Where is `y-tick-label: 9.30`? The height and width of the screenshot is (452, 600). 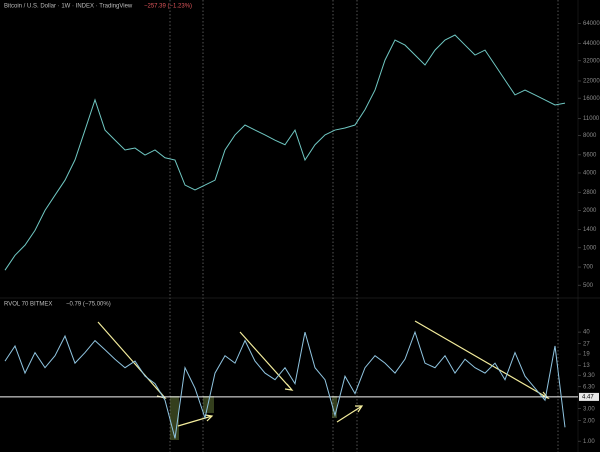
y-tick-label: 9.30 is located at coordinates (589, 376).